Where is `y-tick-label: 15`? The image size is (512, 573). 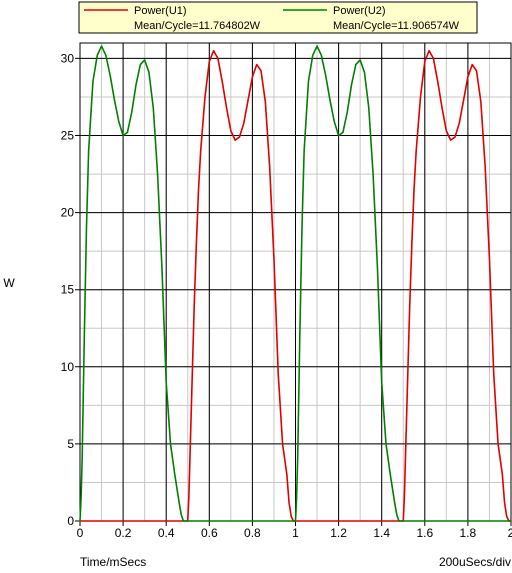 y-tick-label: 15 is located at coordinates (68, 290).